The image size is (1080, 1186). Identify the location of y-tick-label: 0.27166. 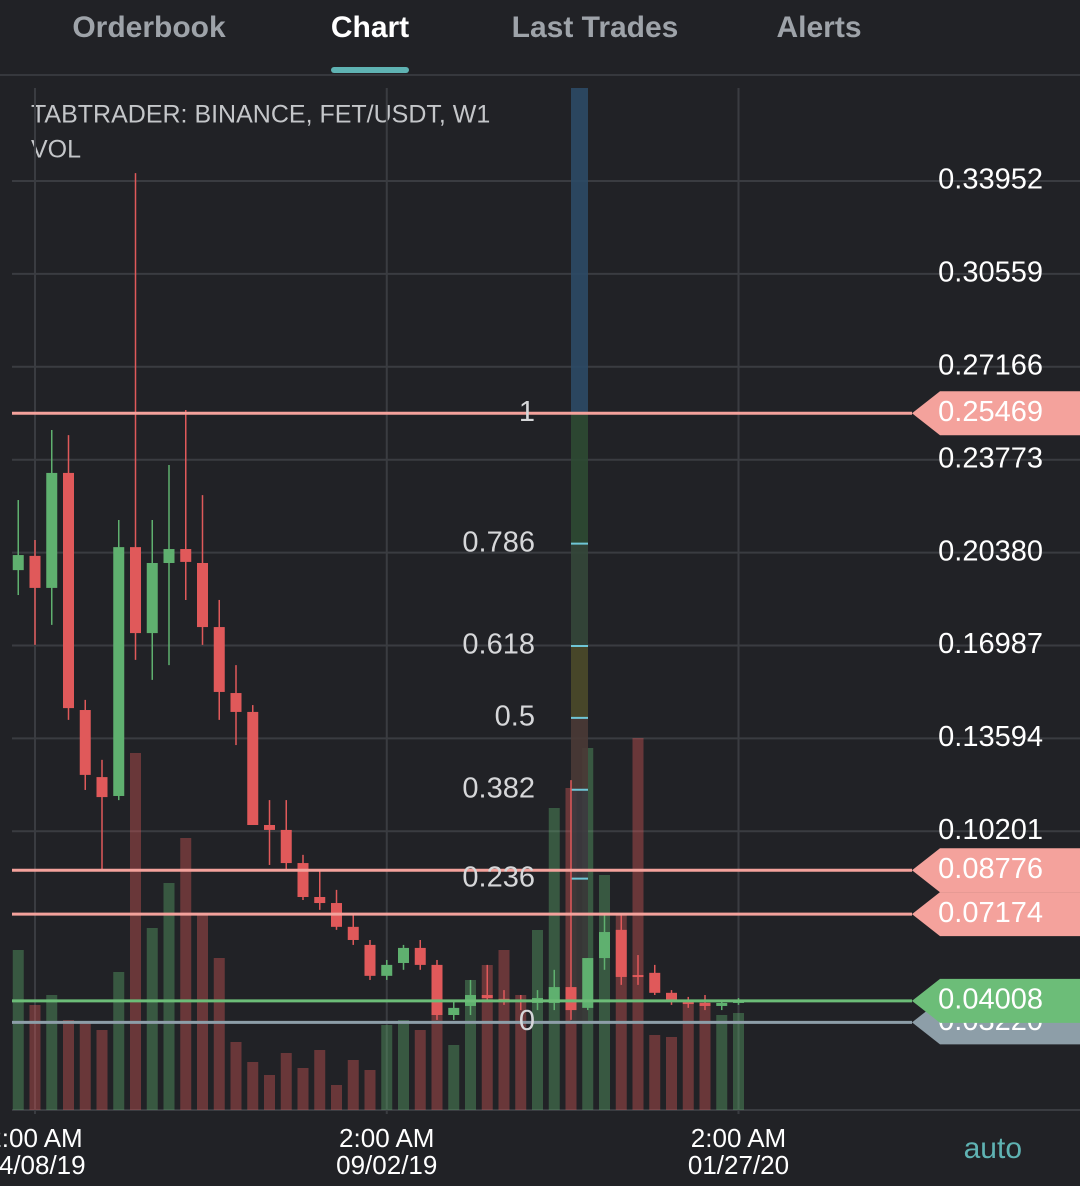
(990, 365).